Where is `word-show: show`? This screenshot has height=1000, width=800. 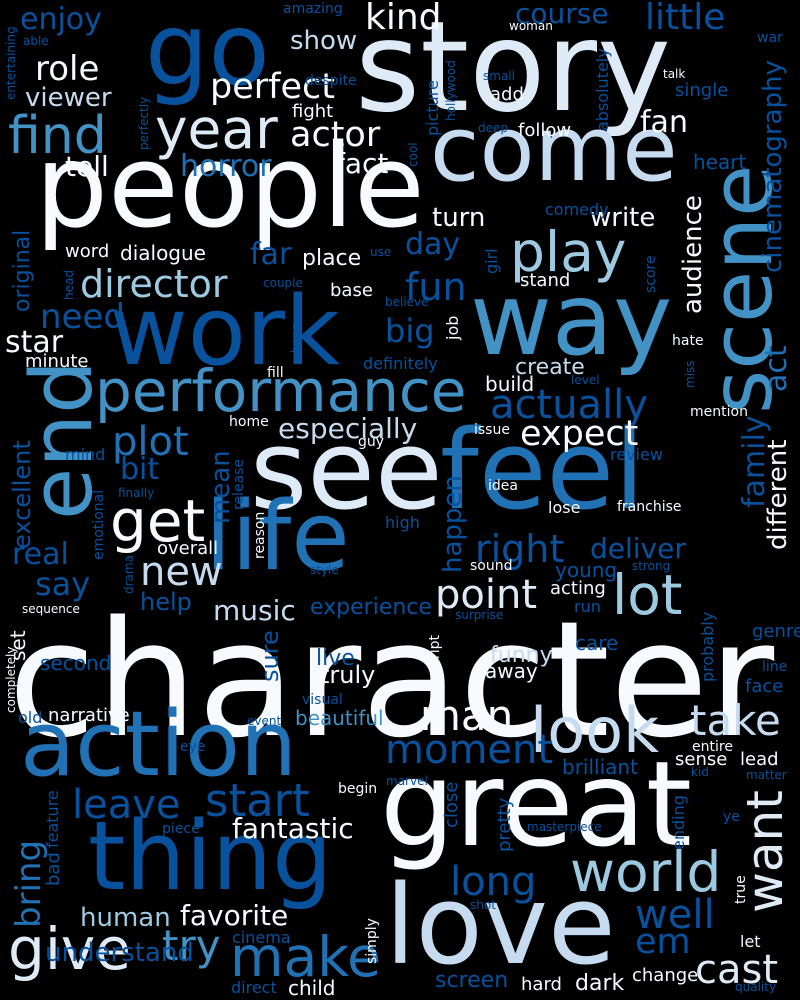
word-show: show is located at coordinates (324, 41).